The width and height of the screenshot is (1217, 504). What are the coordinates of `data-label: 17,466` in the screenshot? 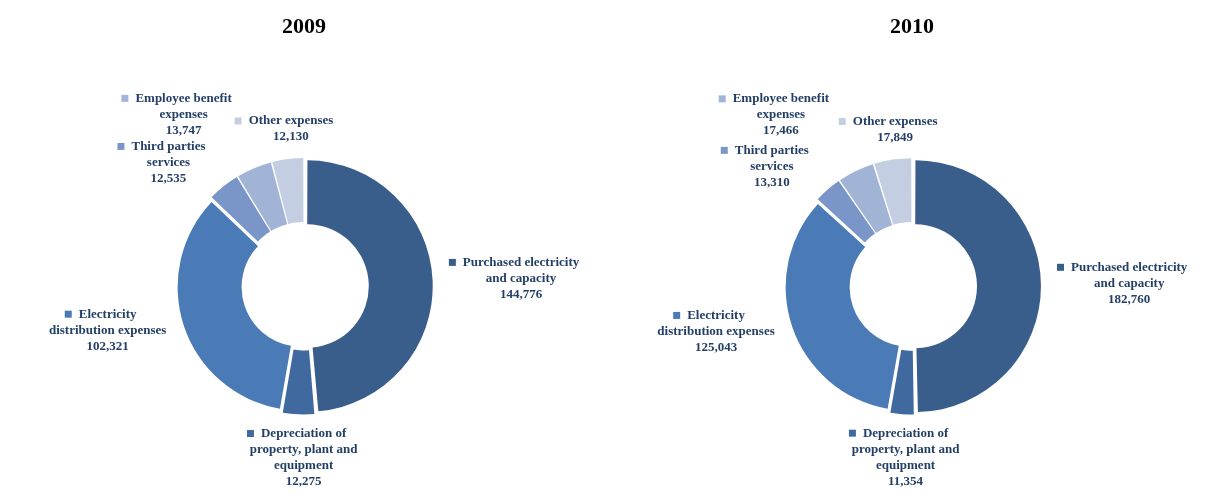 It's located at (781, 130).